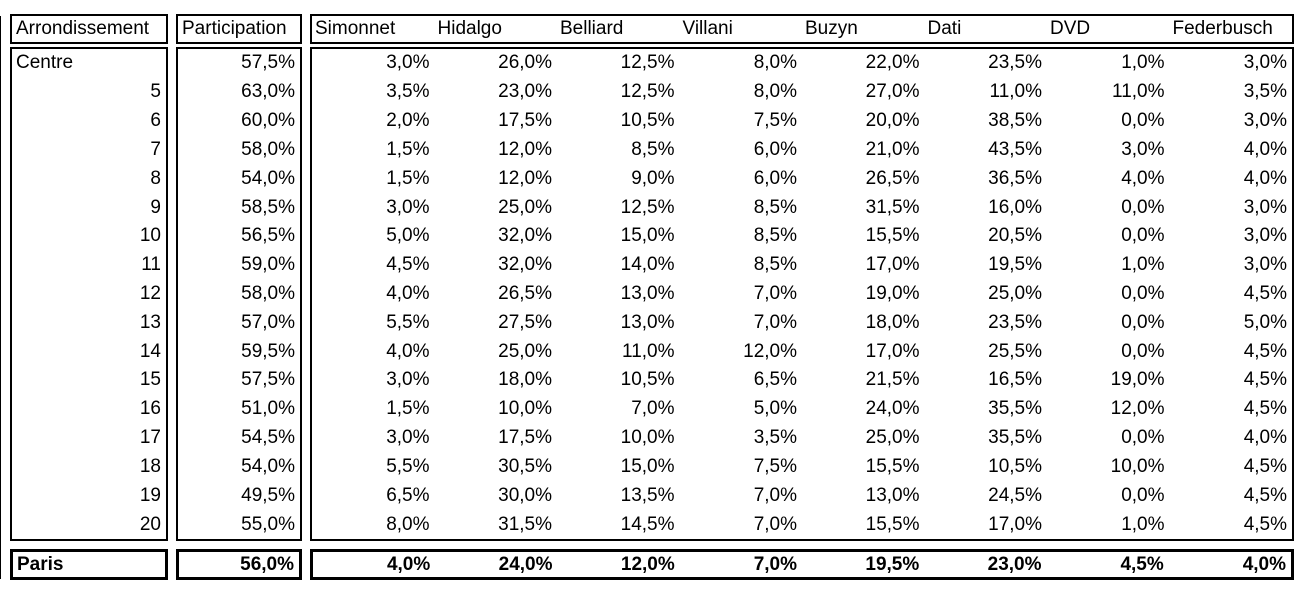  I want to click on result-cell: 3,5%, so click(1265, 92).